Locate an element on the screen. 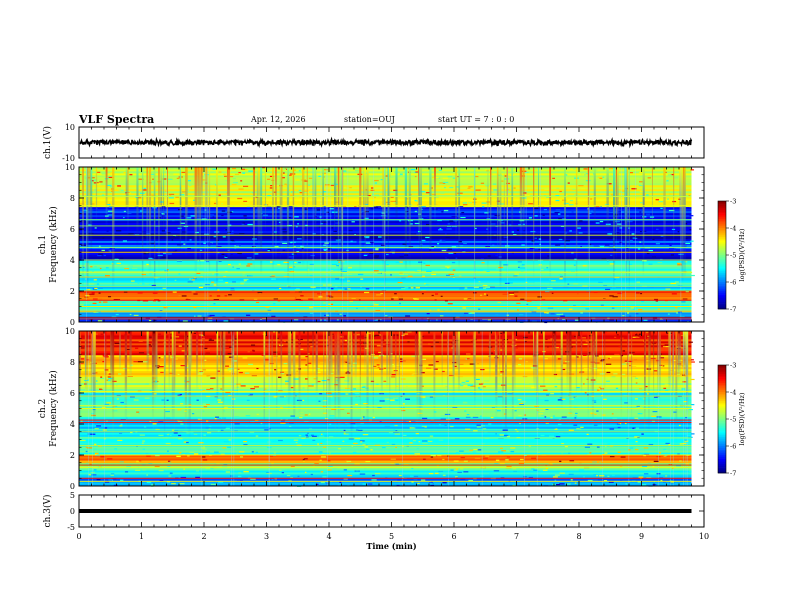  ch1-waveform-frame is located at coordinates (391, 142).